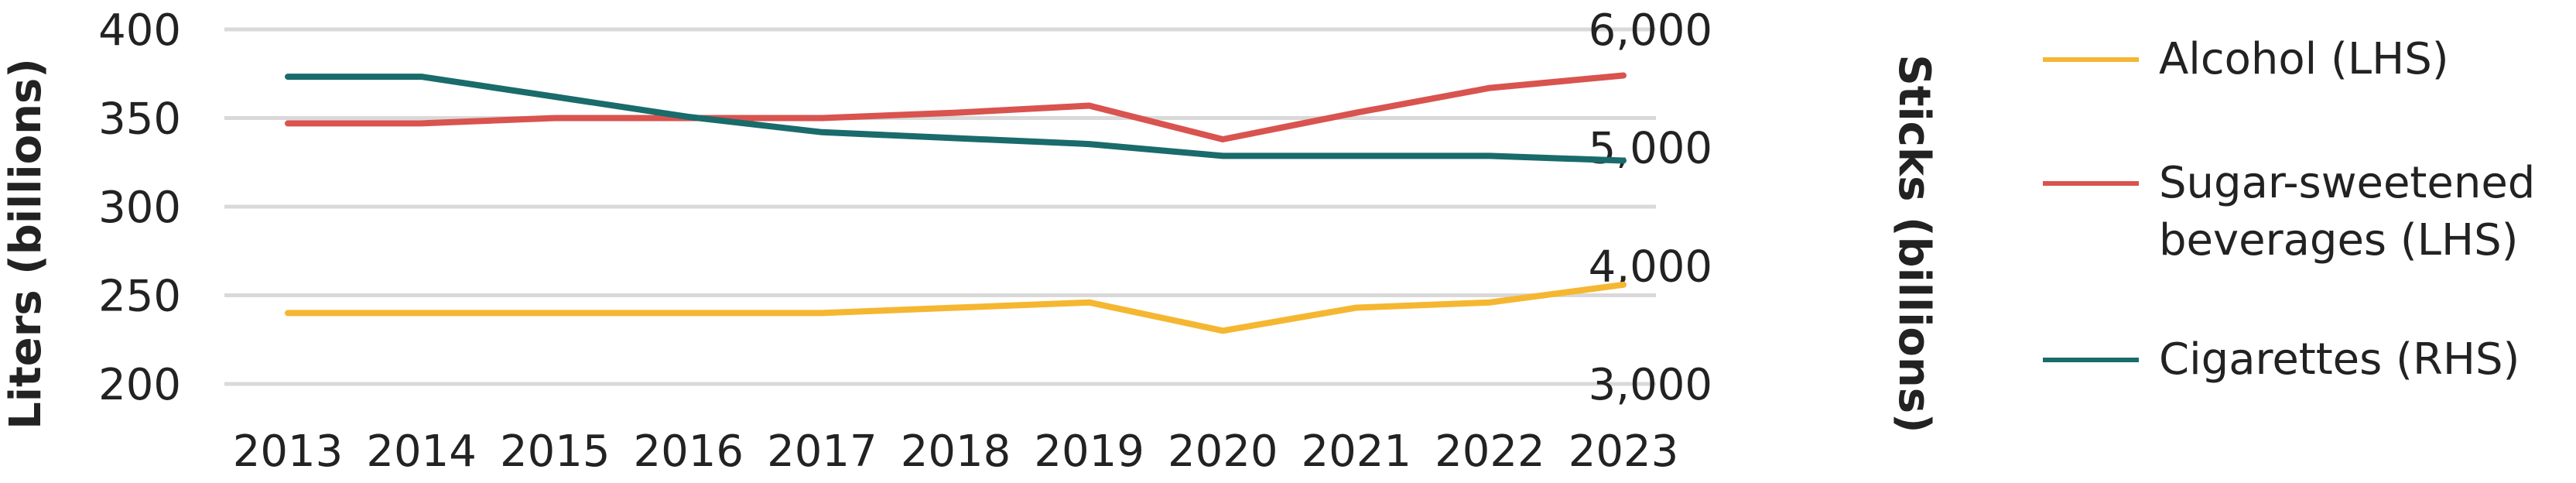 Image resolution: width=2576 pixels, height=483 pixels. Describe the element at coordinates (1651, 149) in the screenshot. I see `right-y-tick-label: 5,000` at that location.